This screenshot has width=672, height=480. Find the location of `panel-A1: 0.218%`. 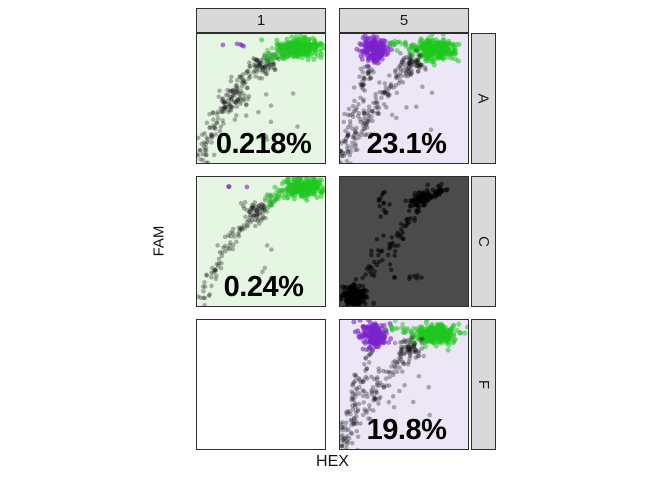

panel-A1: 0.218% is located at coordinates (261, 98).